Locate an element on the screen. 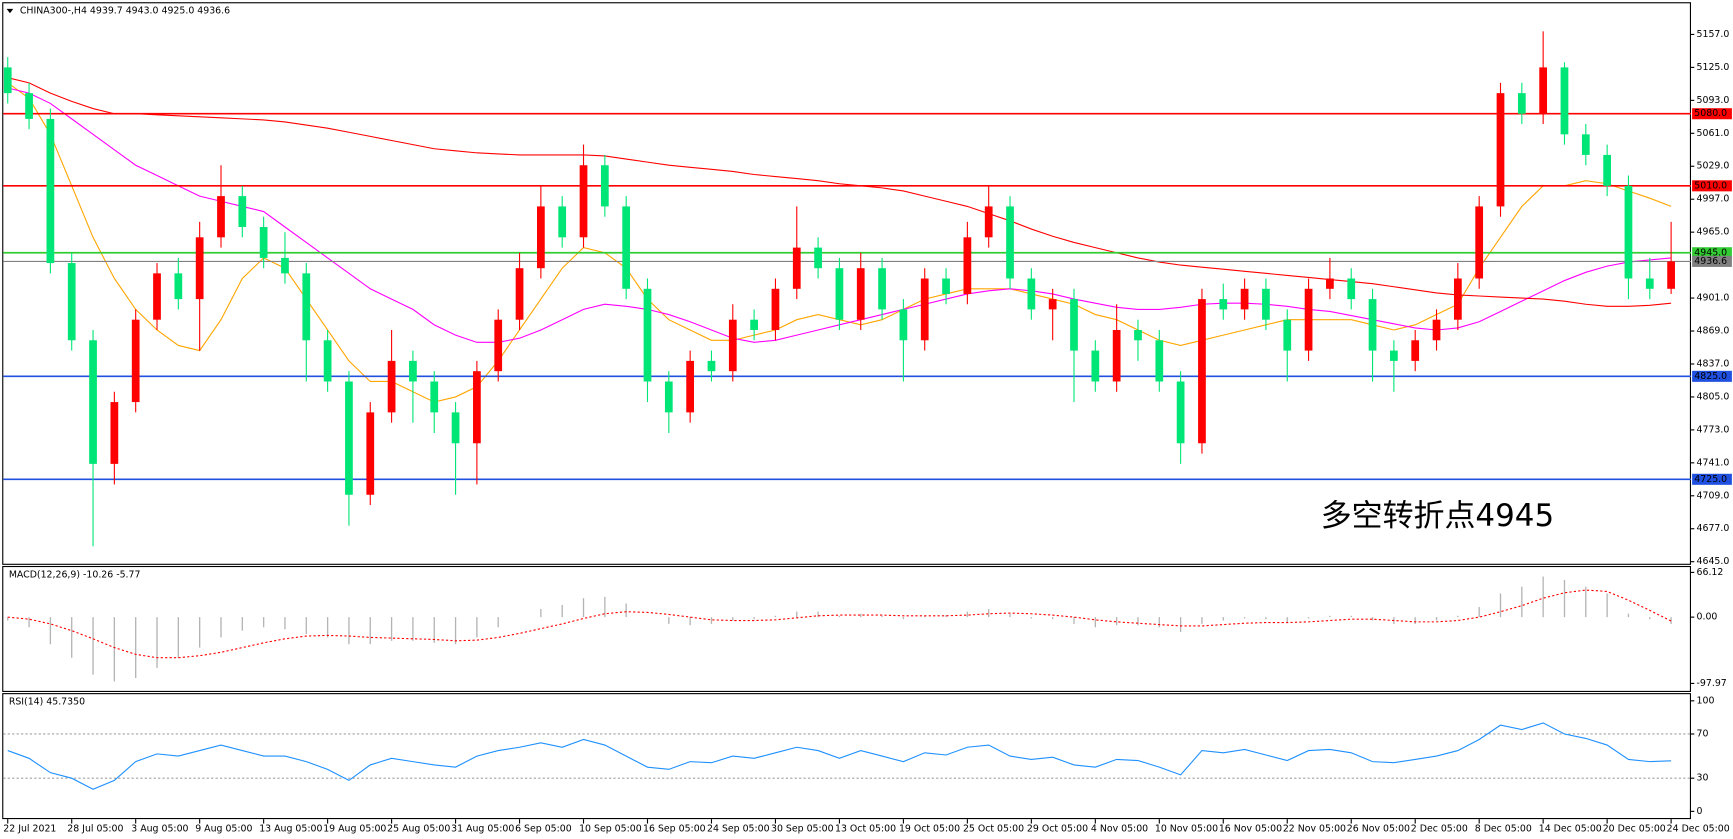  y-tick-label: 4901.0 is located at coordinates (1713, 298).